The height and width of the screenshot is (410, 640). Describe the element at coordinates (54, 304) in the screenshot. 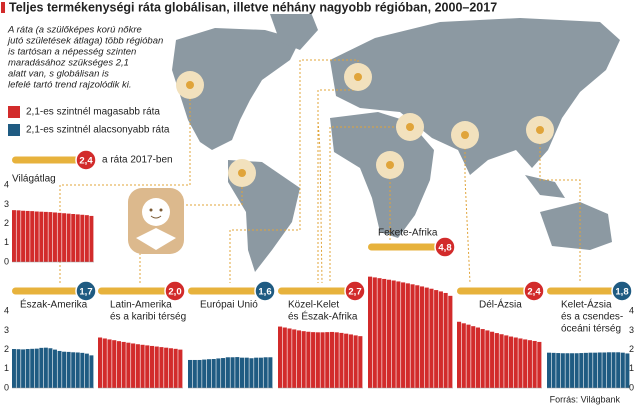

I see `region-name: Észak-Amerika` at that location.